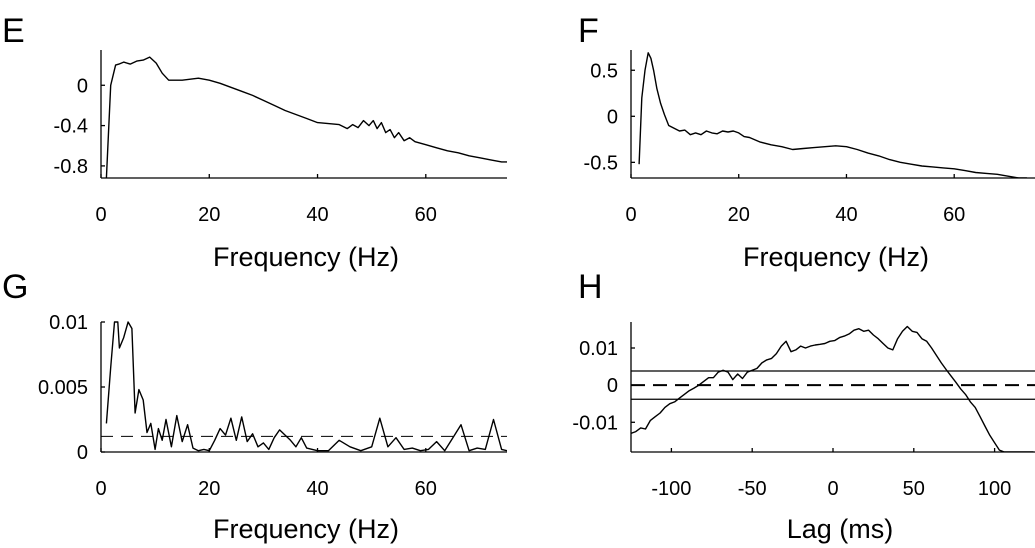  What do you see at coordinates (612, 117) in the screenshot?
I see `panel-f-ytick-label: 0` at bounding box center [612, 117].